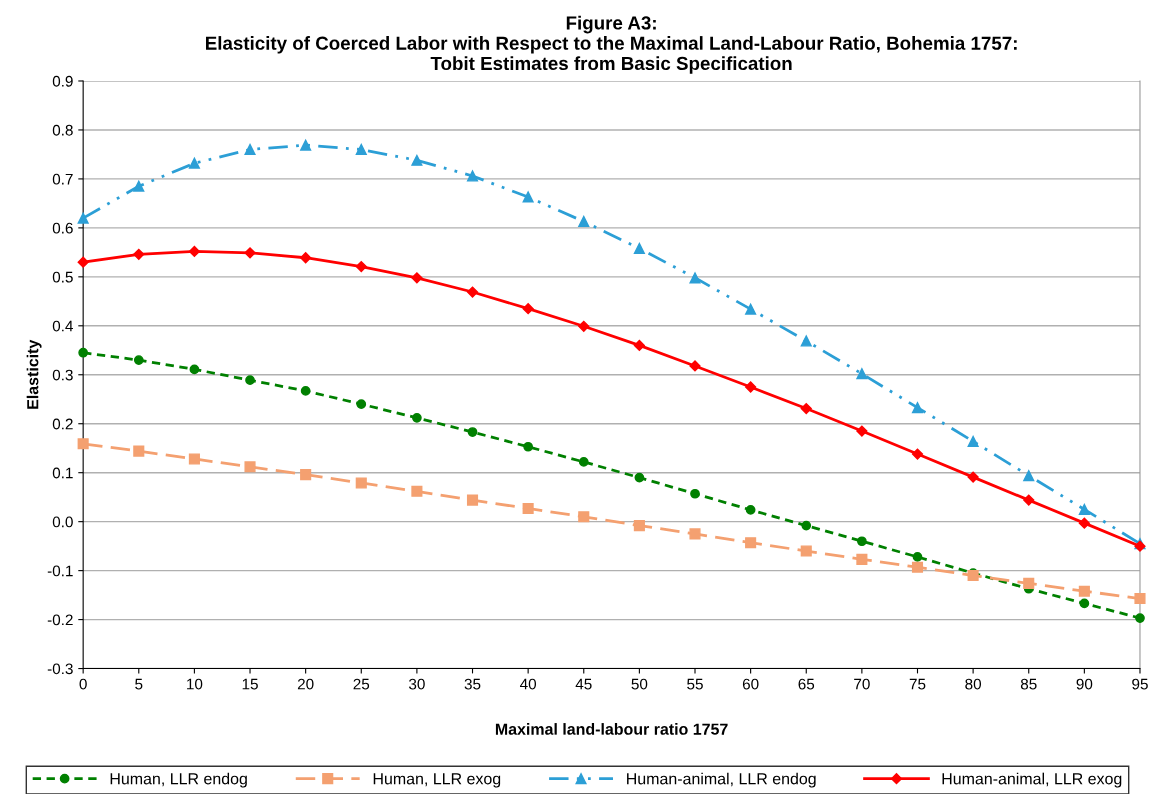 The height and width of the screenshot is (794, 1155). I want to click on y-tick-label: 0.4, so click(62, 326).